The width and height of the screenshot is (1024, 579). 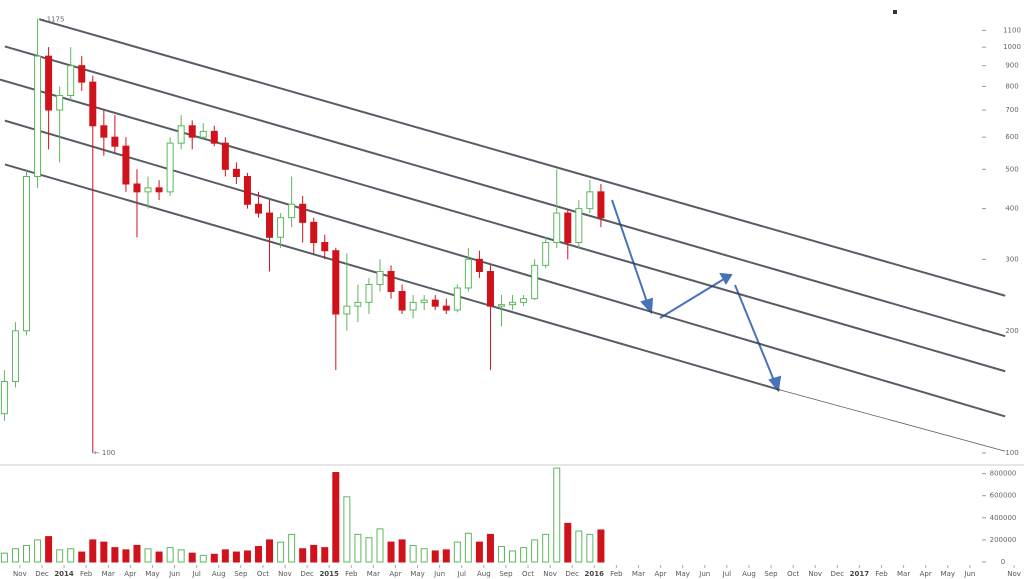 I want to click on volume-tick-label: 600000, so click(x=1003, y=496).